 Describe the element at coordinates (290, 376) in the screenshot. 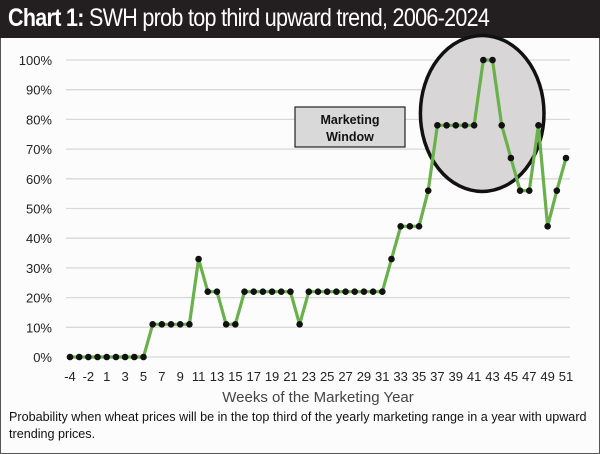

I see `x-tick-label: 21` at that location.